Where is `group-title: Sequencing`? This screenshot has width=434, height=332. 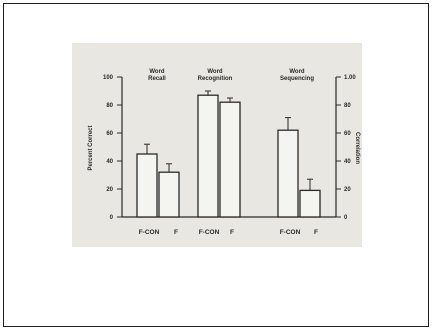 group-title: Sequencing is located at coordinates (297, 79).